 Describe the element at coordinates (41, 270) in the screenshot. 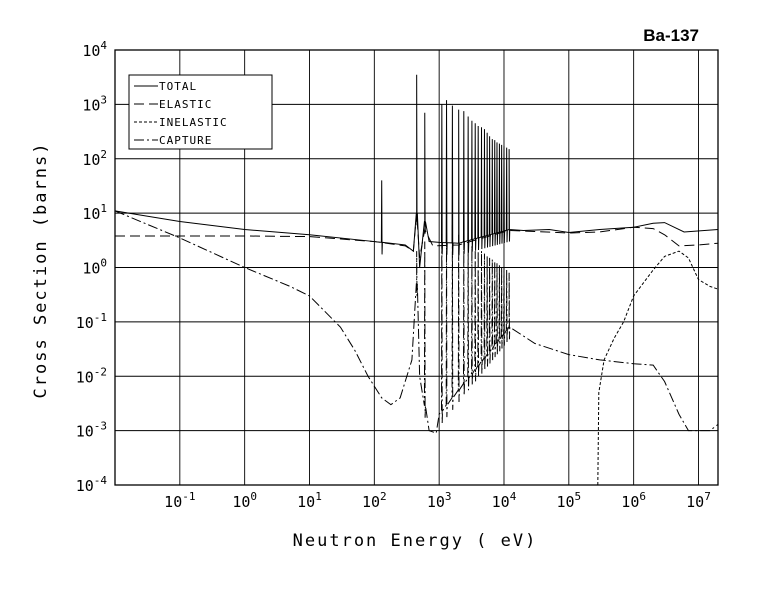

I see `y-axis-label: Cross Section (barns)` at that location.